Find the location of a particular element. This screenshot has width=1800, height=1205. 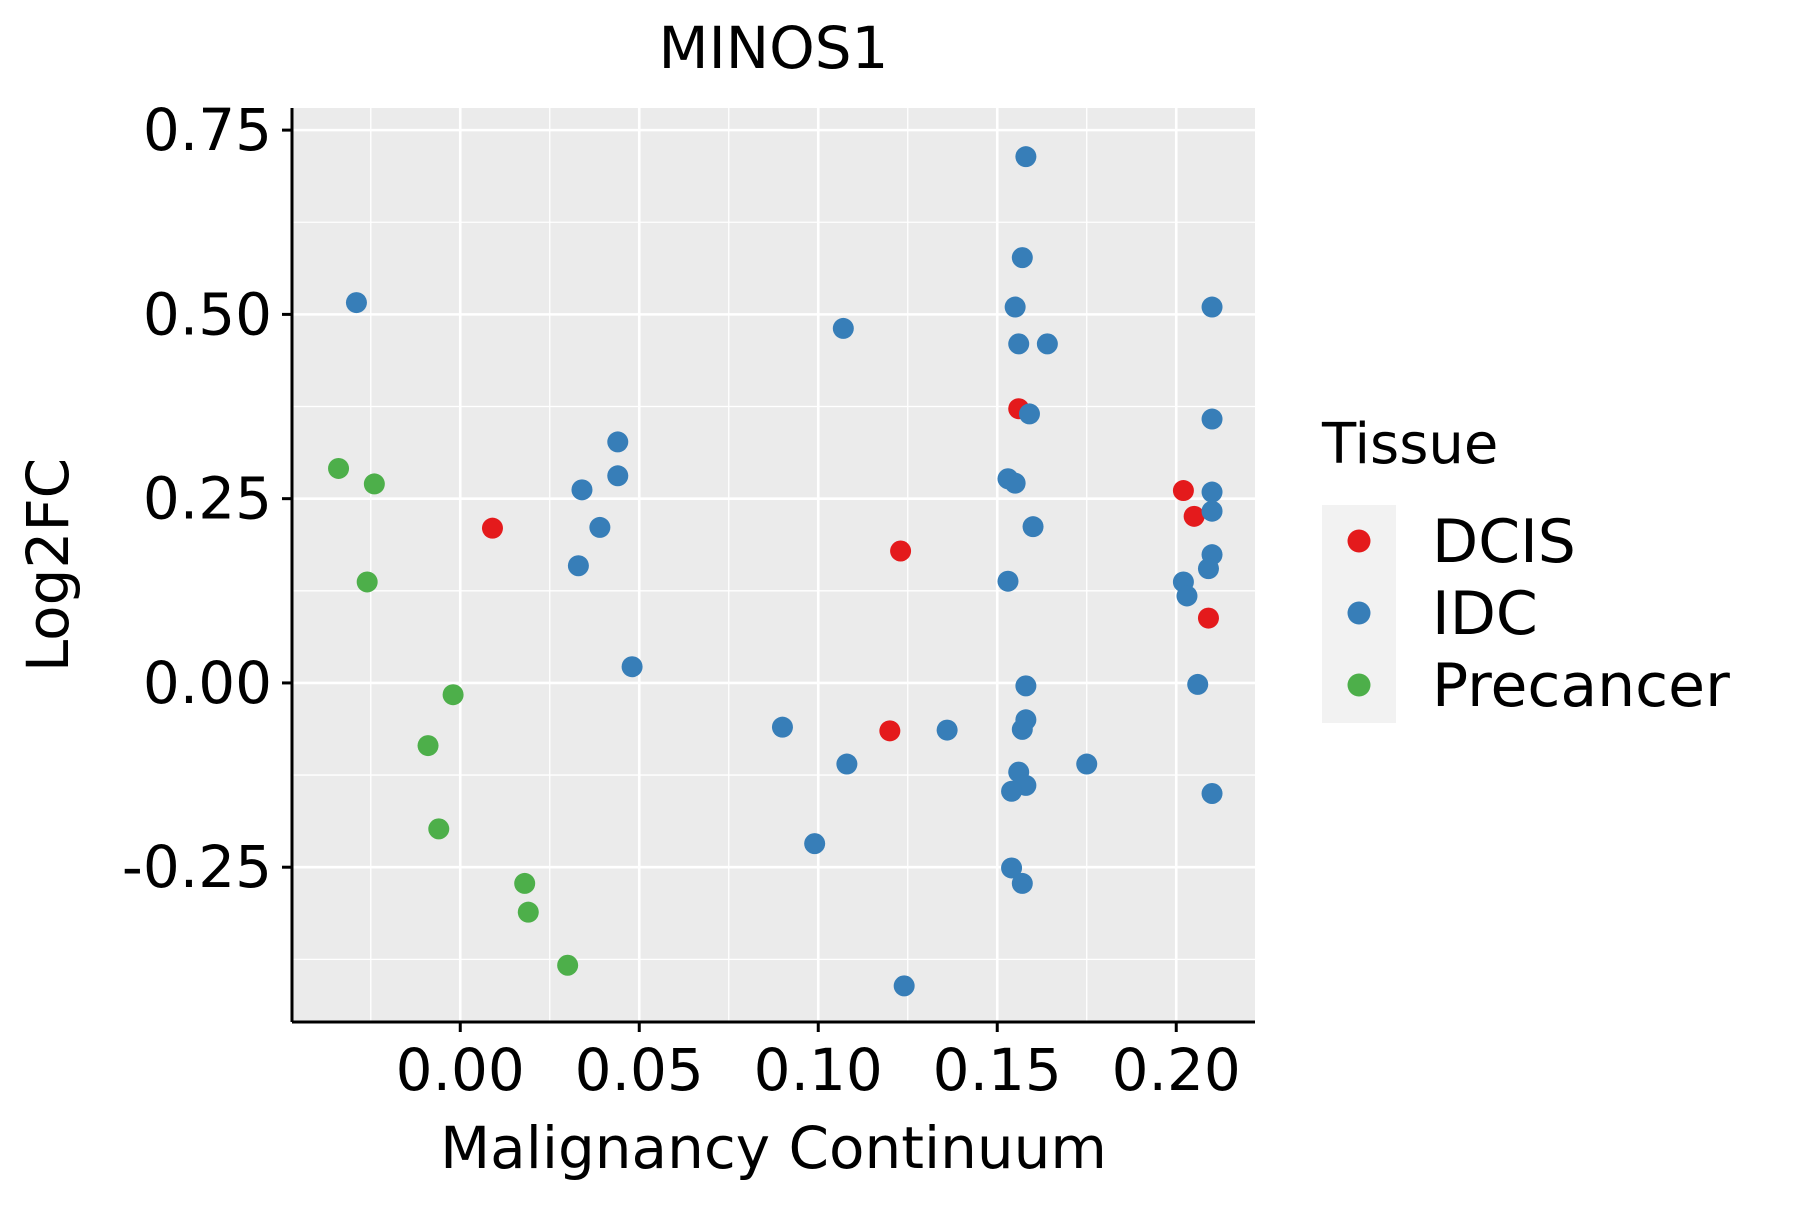

x-tick-label: 0.05 is located at coordinates (639, 1070).